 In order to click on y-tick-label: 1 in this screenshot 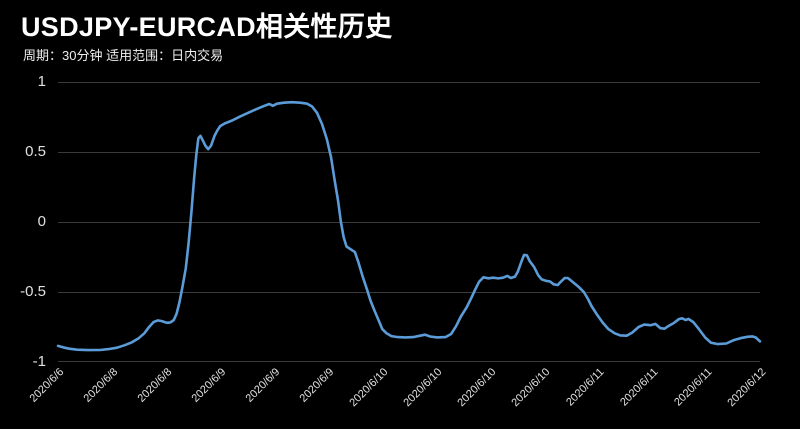, I will do `click(41, 81)`.